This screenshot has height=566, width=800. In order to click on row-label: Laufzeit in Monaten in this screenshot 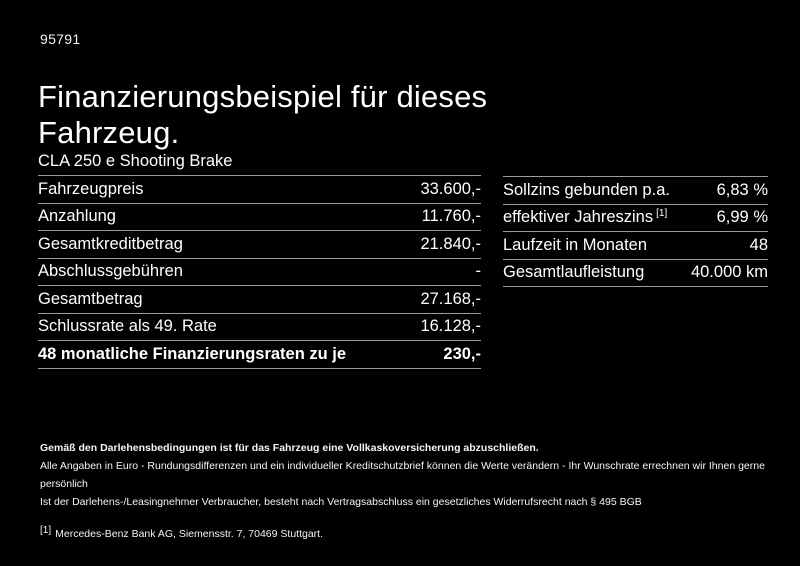, I will do `click(575, 244)`.